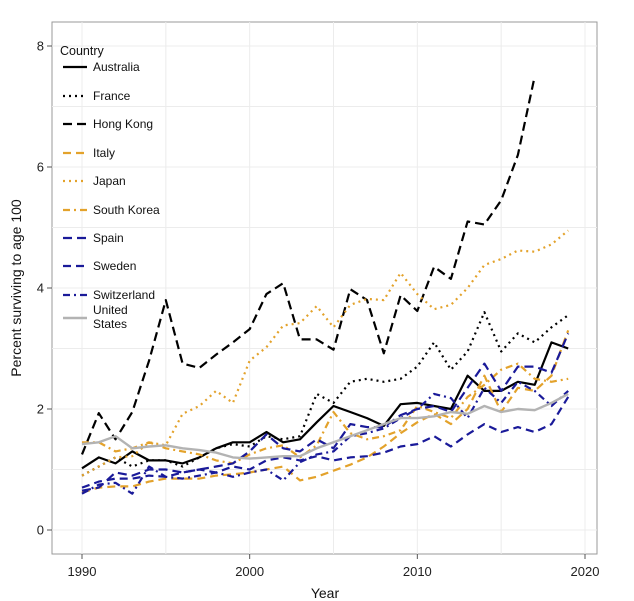 This screenshot has height=601, width=634. I want to click on series-line-sweden, so click(325, 442).